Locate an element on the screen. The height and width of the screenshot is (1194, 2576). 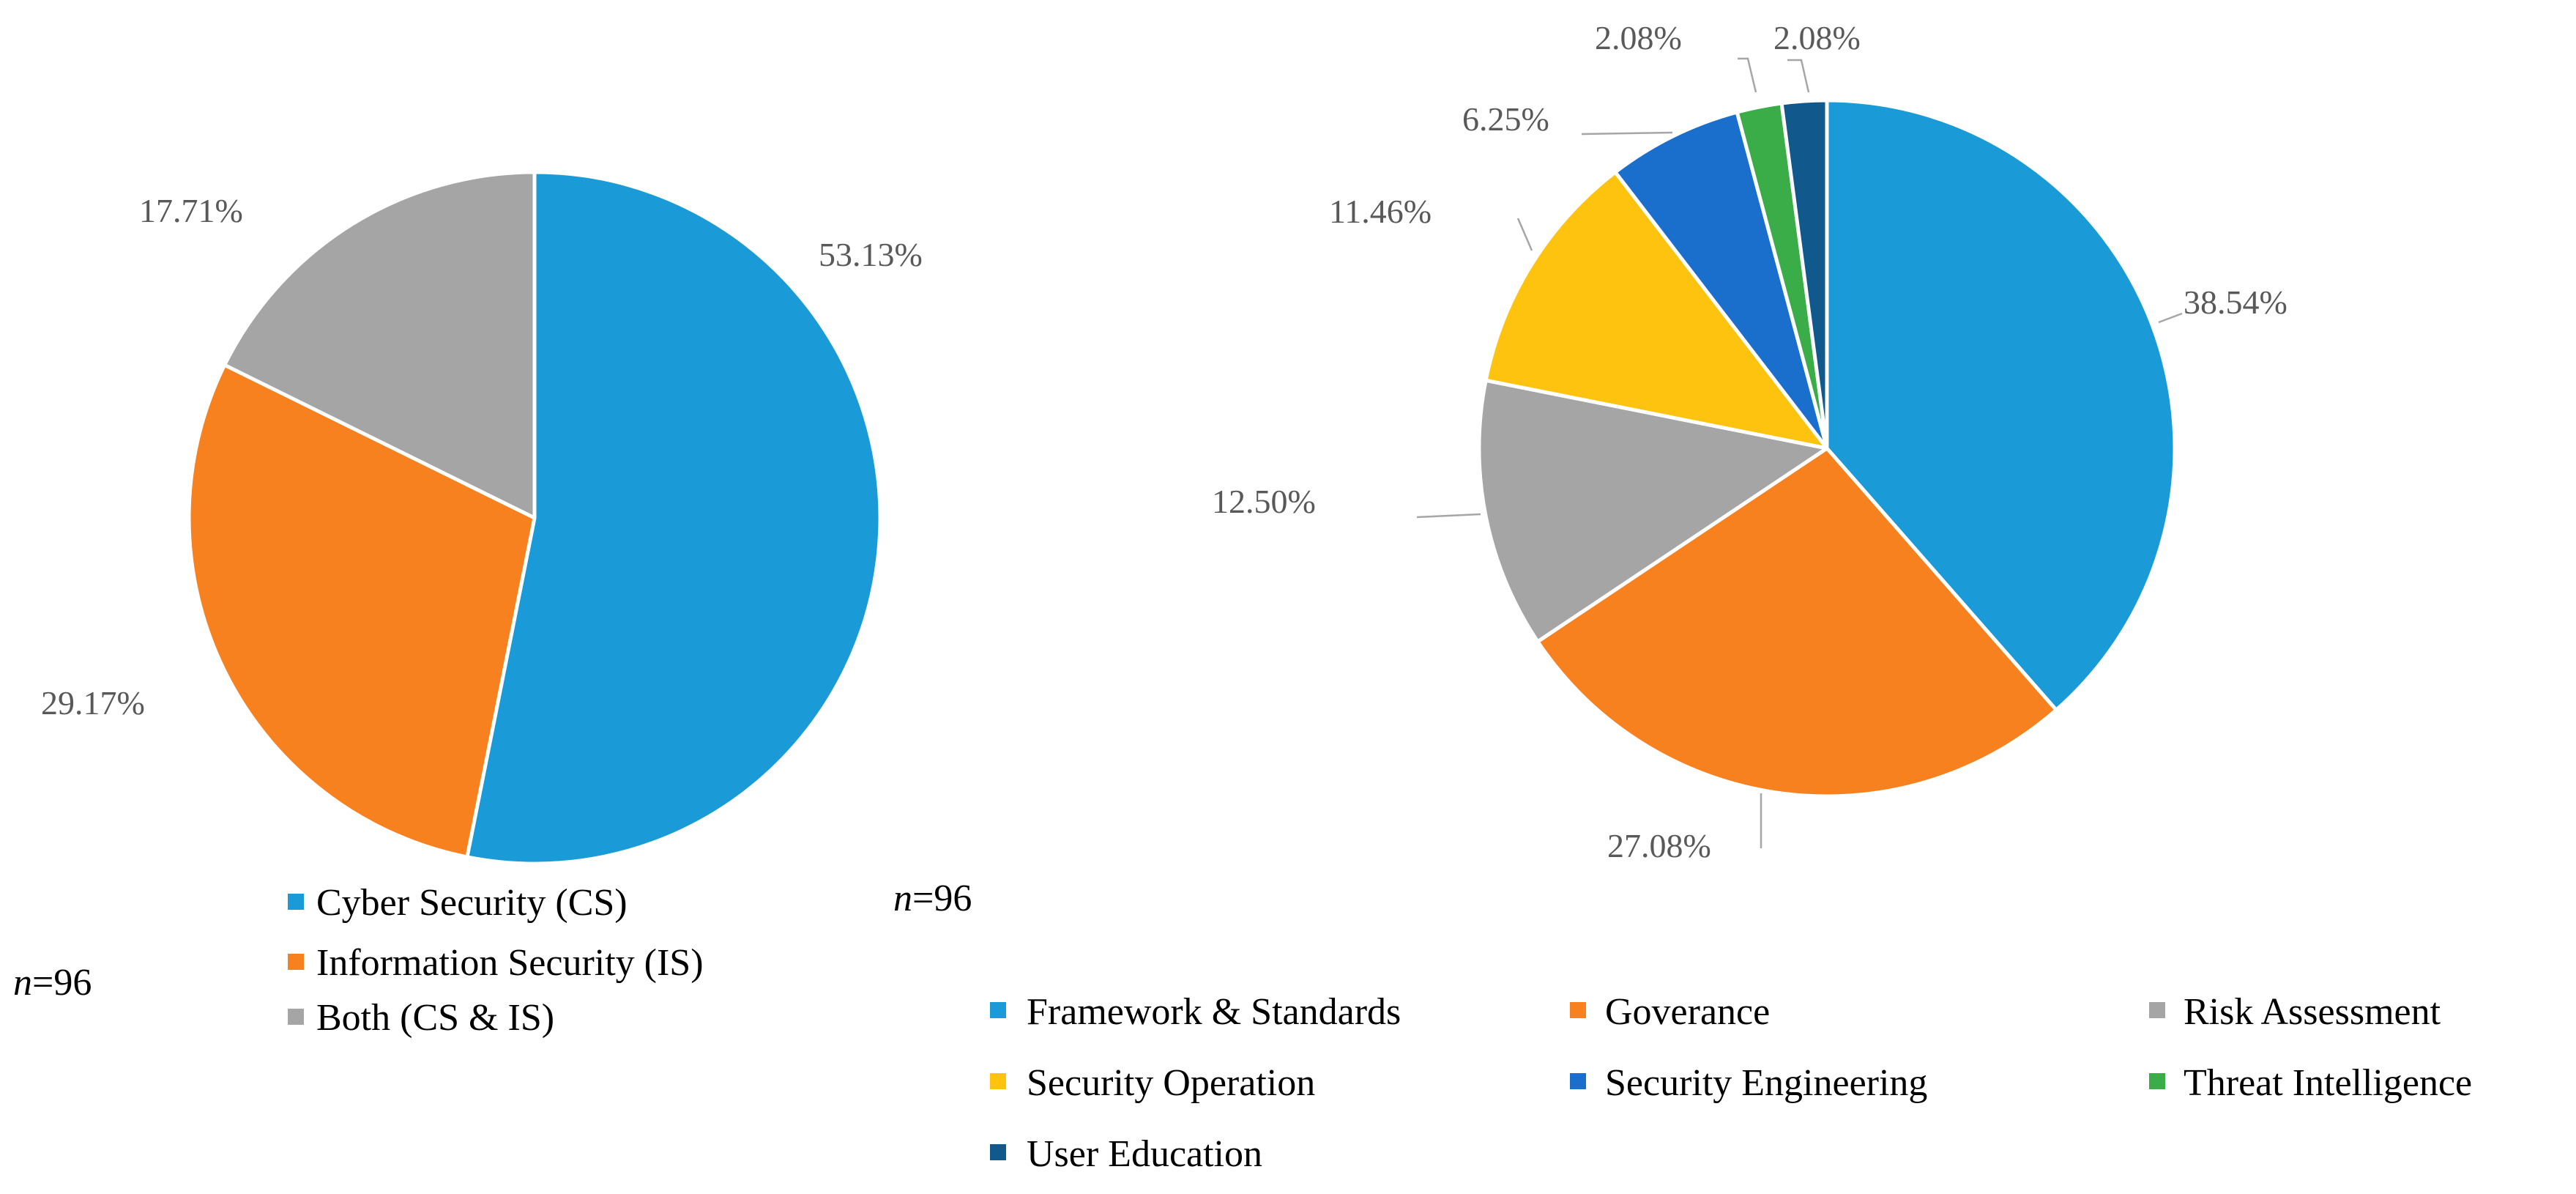
chart-2-sample-size-n: n is located at coordinates (902, 899).